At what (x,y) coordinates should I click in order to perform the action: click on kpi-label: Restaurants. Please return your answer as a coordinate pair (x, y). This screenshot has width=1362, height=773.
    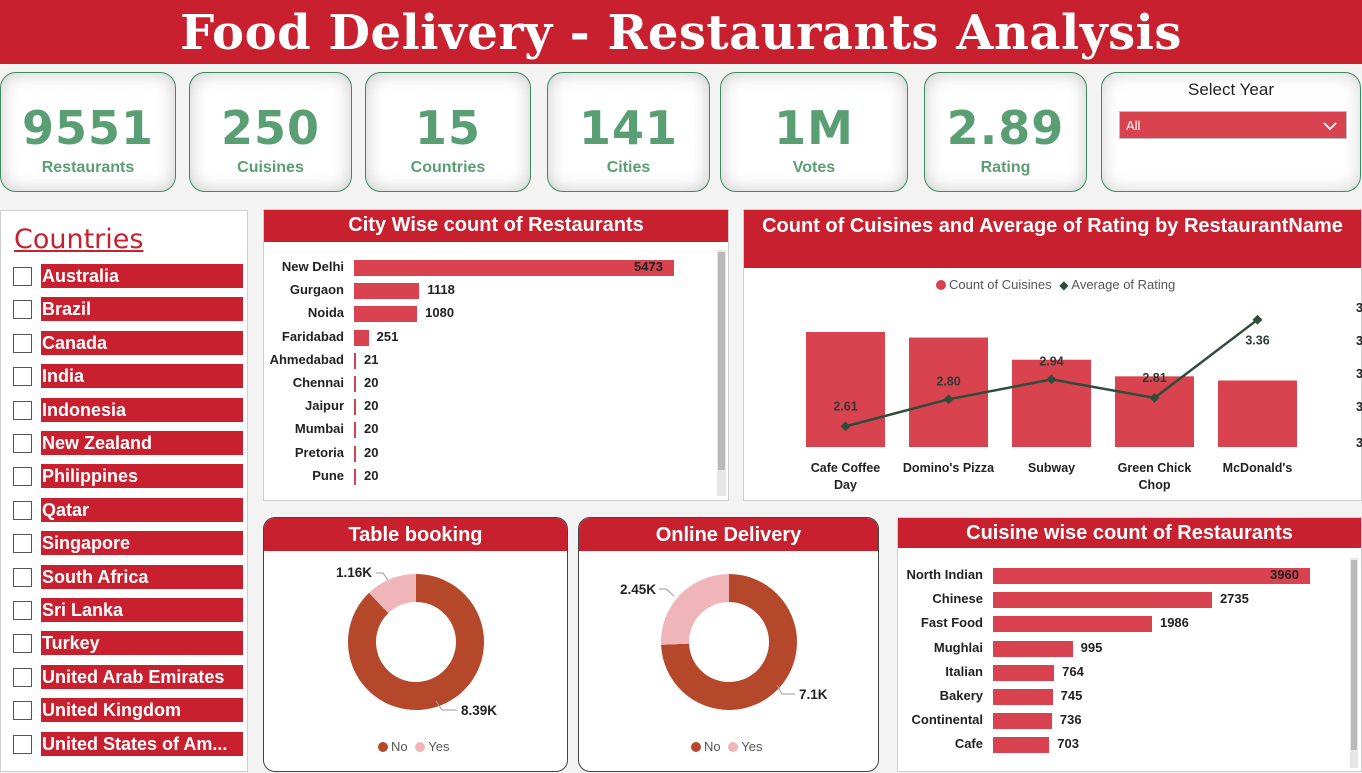
    Looking at the image, I should click on (88, 167).